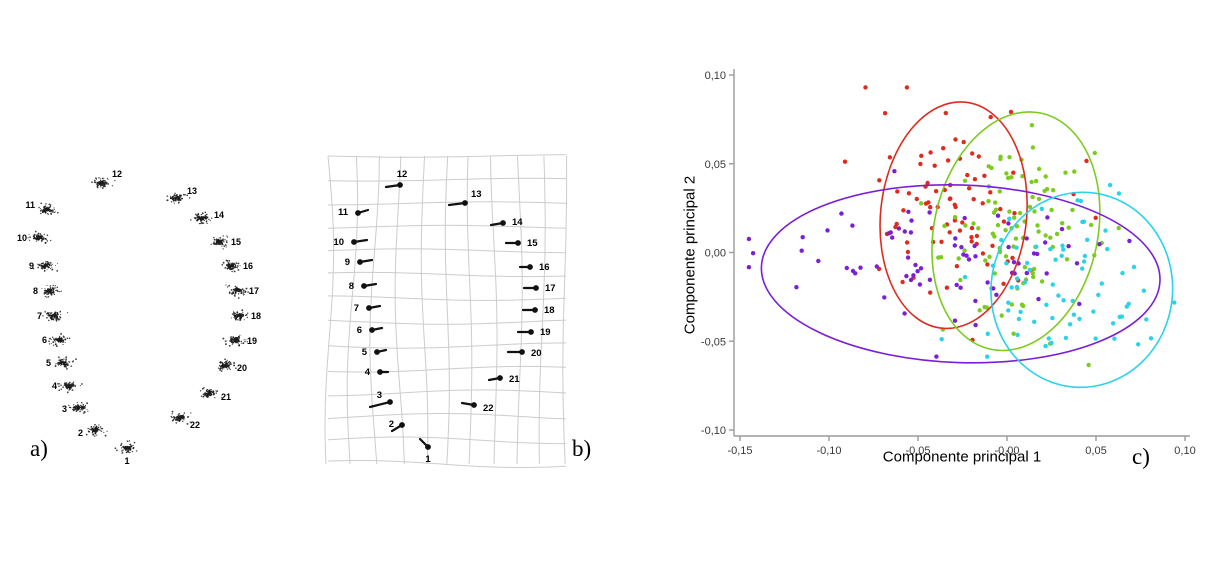 The image size is (1211, 572). What do you see at coordinates (476, 194) in the screenshot?
I see `landmark-label: 13` at bounding box center [476, 194].